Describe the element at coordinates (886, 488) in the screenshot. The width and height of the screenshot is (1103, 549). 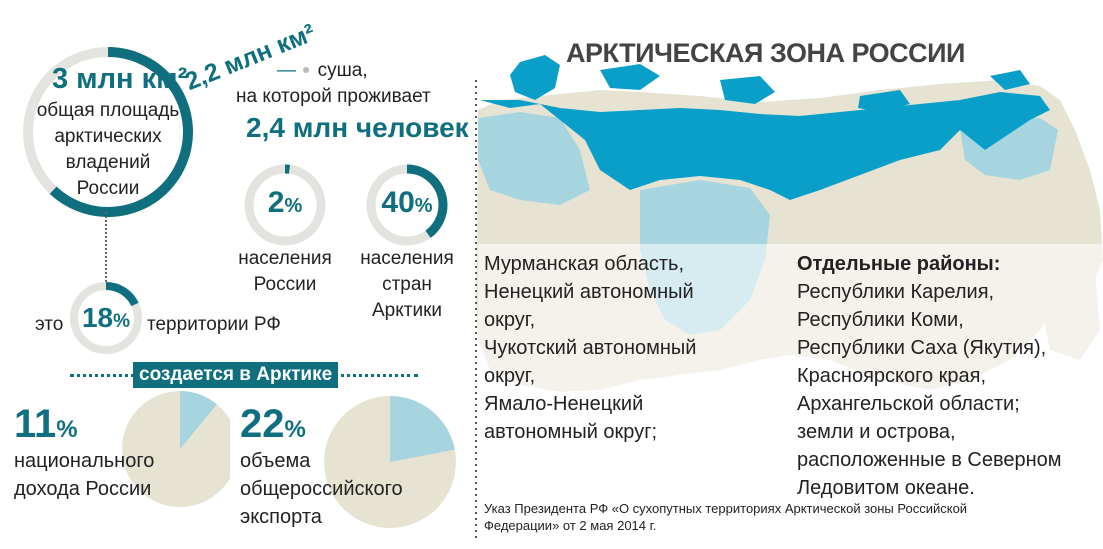
I see `region-item: Ледовитом океане.` at that location.